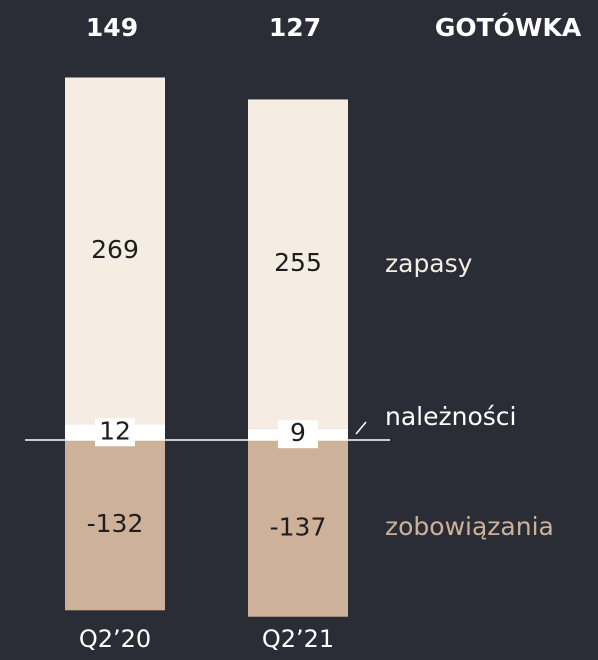 This screenshot has height=660, width=598. What do you see at coordinates (298, 639) in the screenshot?
I see `x-tick-label: Q2’21` at bounding box center [298, 639].